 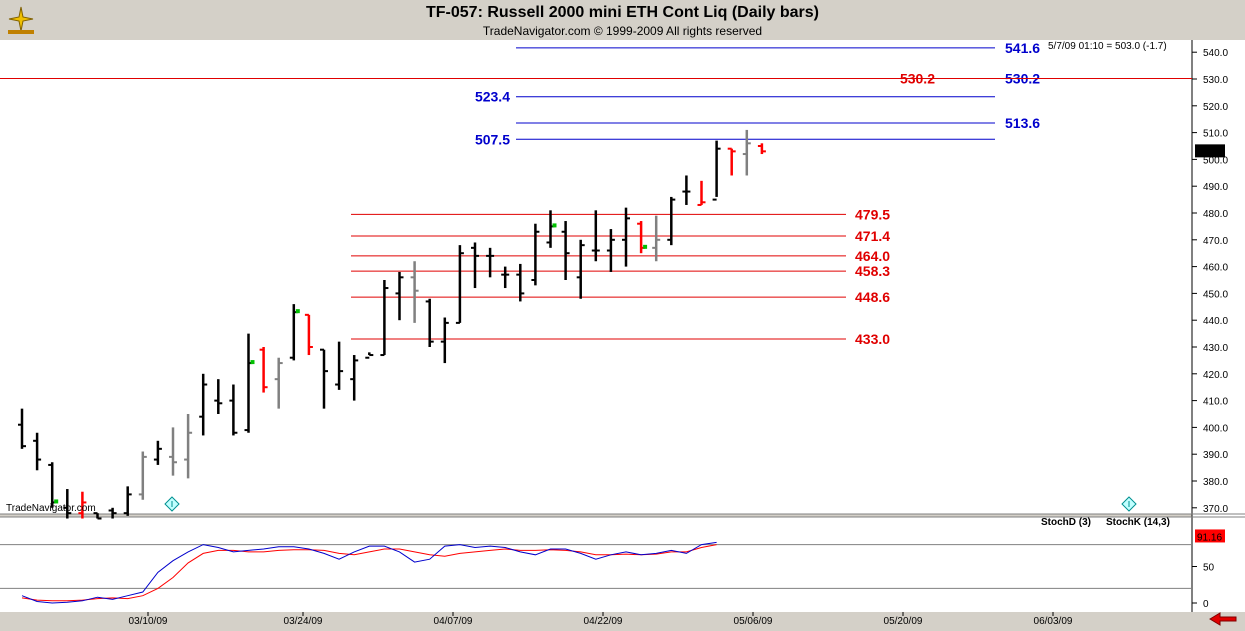 What do you see at coordinates (1215, 80) in the screenshot?
I see `y-tick-label: 530.0` at bounding box center [1215, 80].